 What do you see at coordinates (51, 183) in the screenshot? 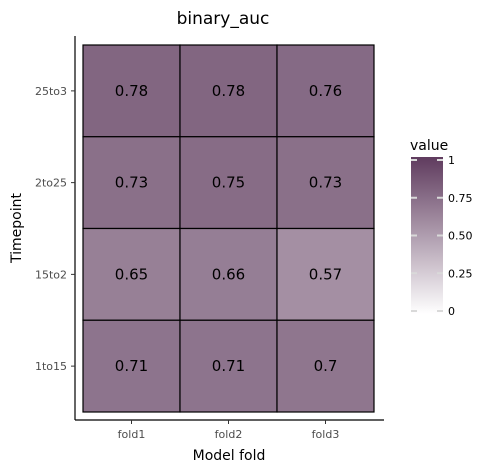
I see `y-tick-label: 2to25` at bounding box center [51, 183].